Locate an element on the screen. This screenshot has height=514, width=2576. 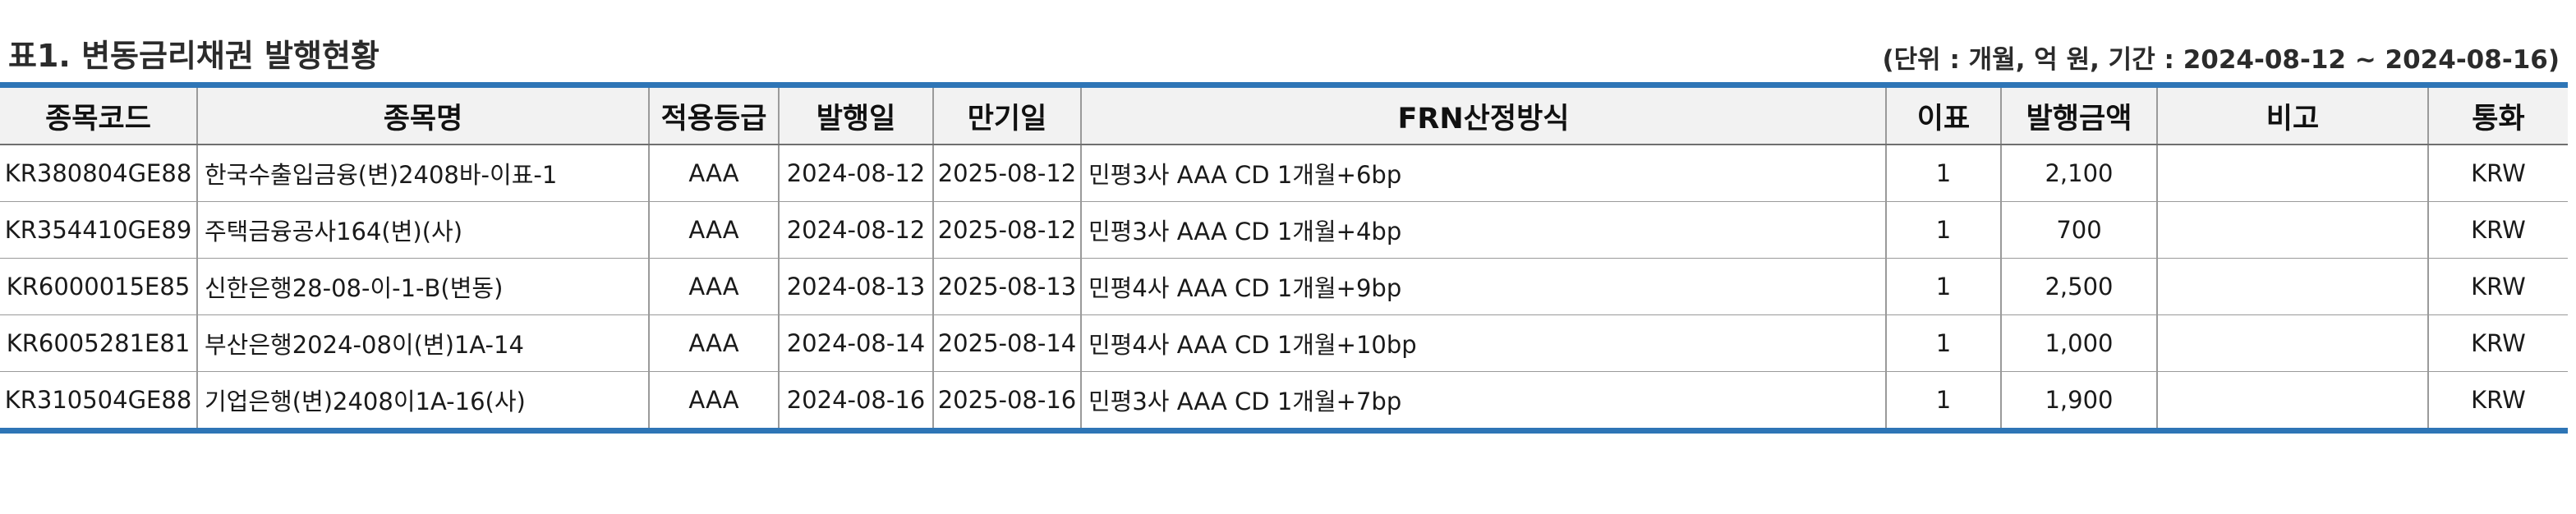
header-coupon: 이표 is located at coordinates (1943, 115).